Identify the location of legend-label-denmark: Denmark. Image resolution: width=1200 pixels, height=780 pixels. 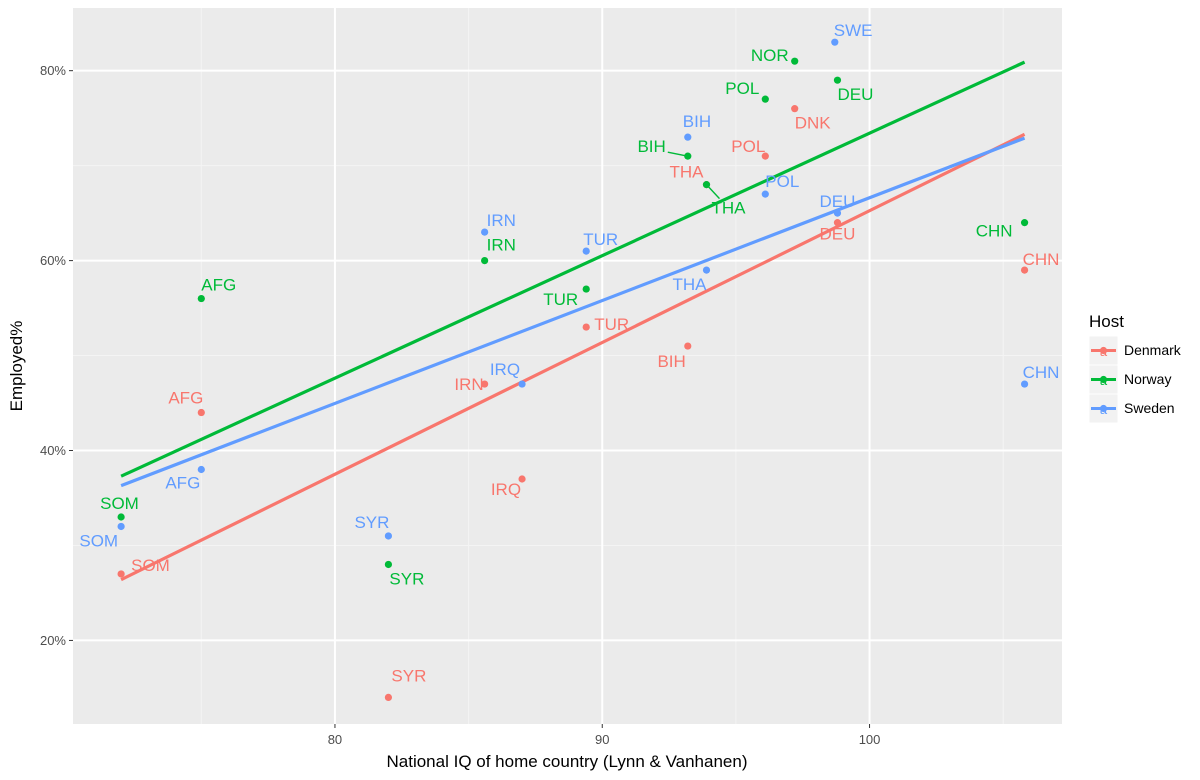
(1153, 350).